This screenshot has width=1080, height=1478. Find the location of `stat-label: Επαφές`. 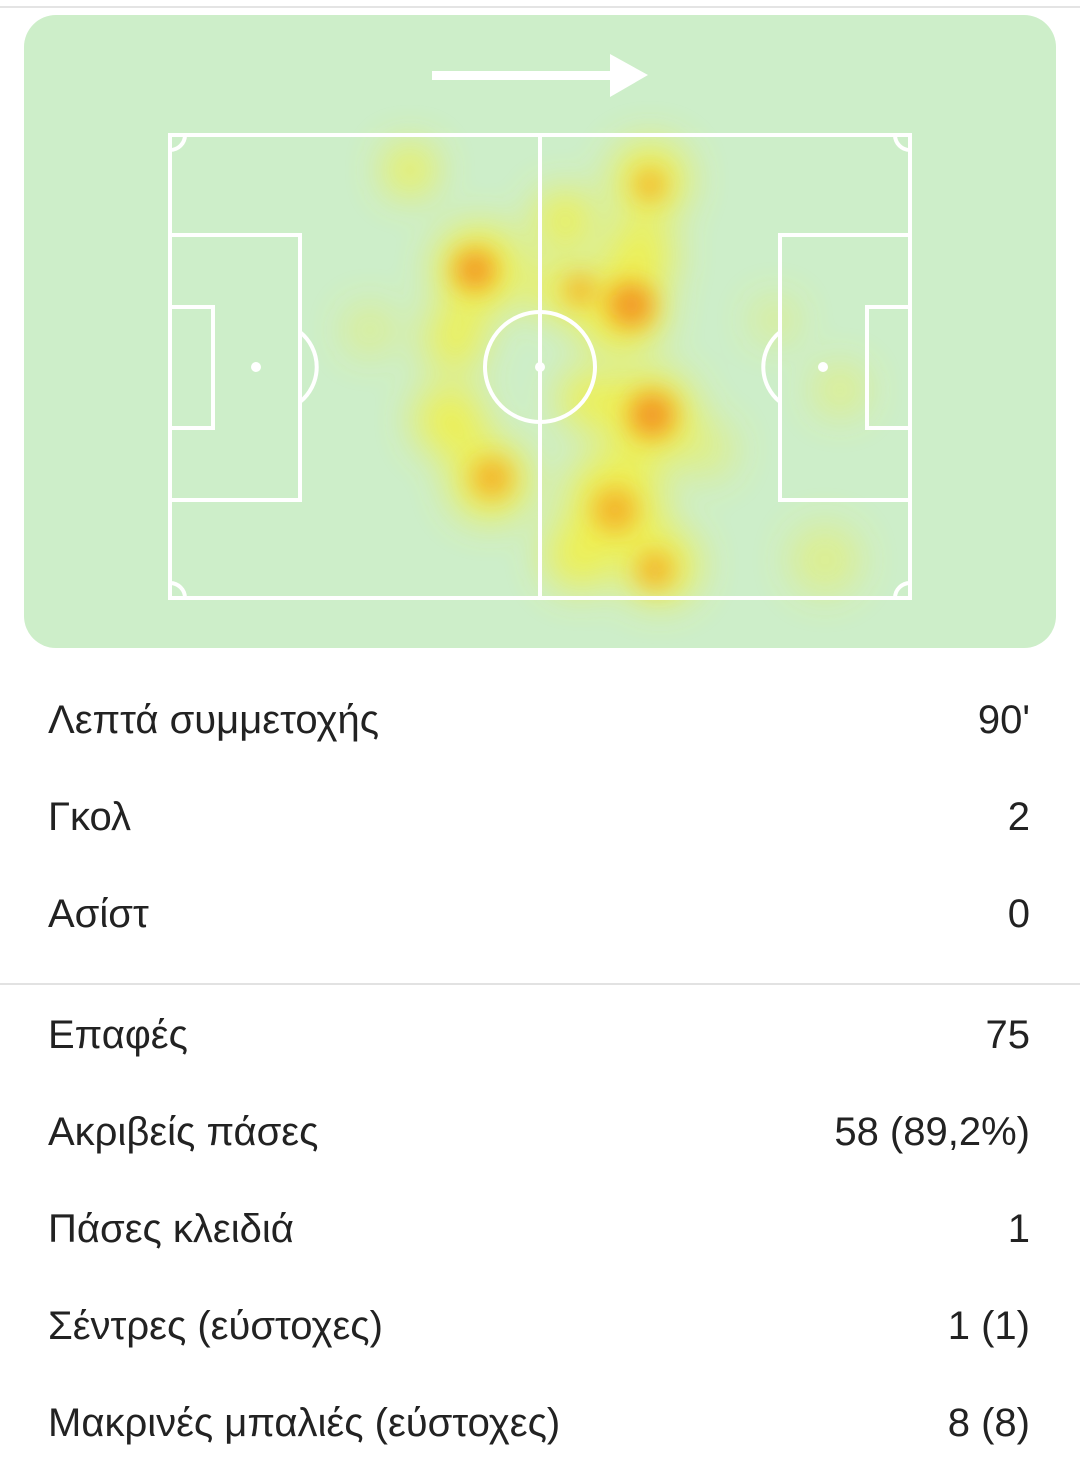

stat-label: Επαφές is located at coordinates (118, 1035).